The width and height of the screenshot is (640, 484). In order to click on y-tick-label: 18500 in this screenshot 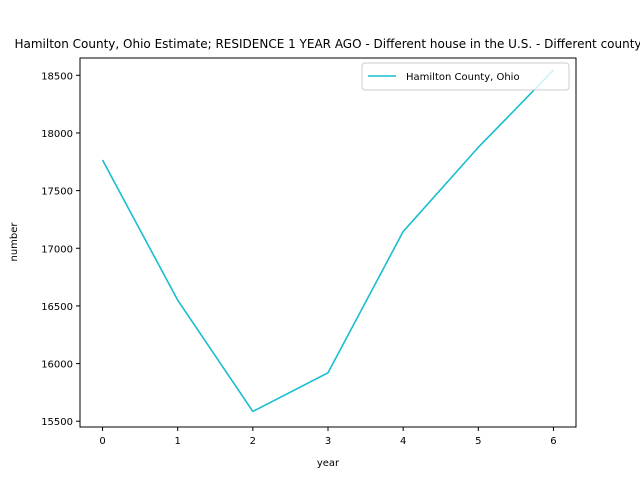, I will do `click(57, 76)`.